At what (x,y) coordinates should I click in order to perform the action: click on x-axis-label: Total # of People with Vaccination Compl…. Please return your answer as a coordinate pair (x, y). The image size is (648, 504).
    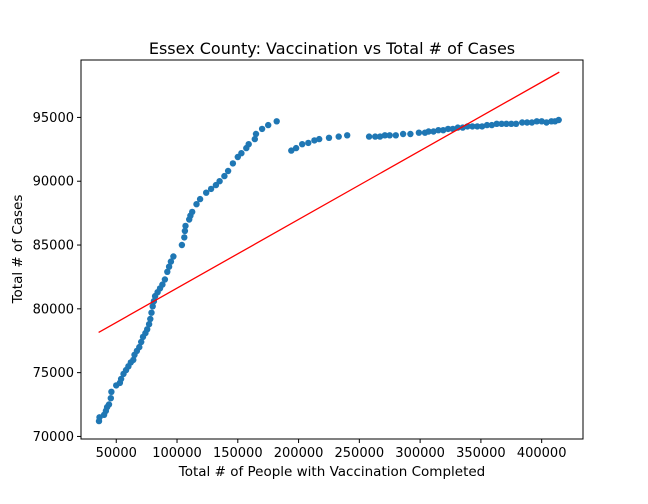
    Looking at the image, I should click on (331, 472).